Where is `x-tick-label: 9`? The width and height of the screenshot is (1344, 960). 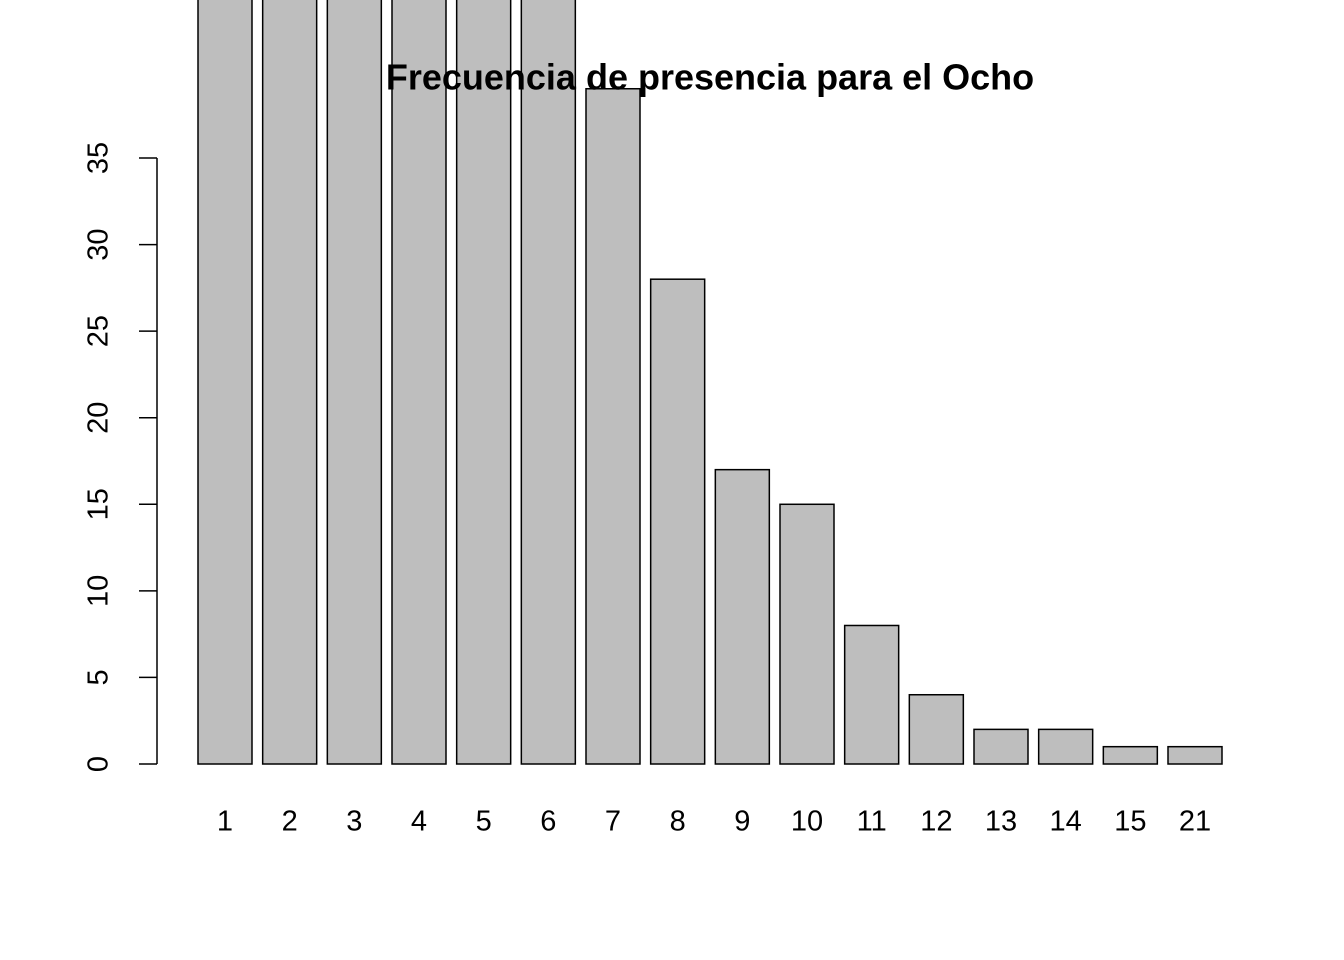 x-tick-label: 9 is located at coordinates (742, 822).